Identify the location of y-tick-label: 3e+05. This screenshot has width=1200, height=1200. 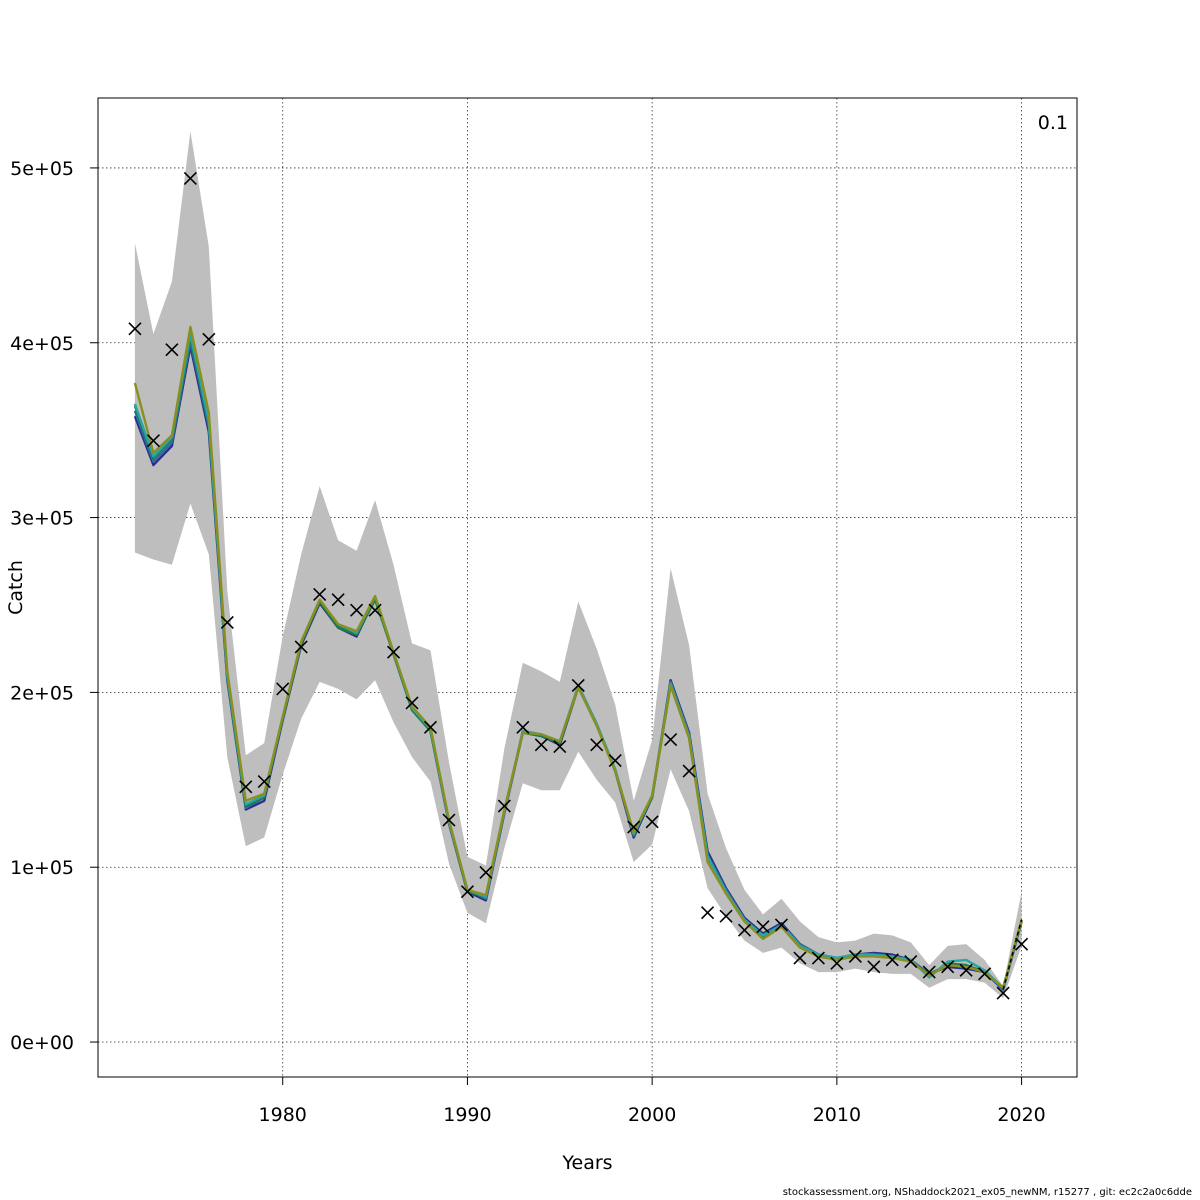
(42, 519).